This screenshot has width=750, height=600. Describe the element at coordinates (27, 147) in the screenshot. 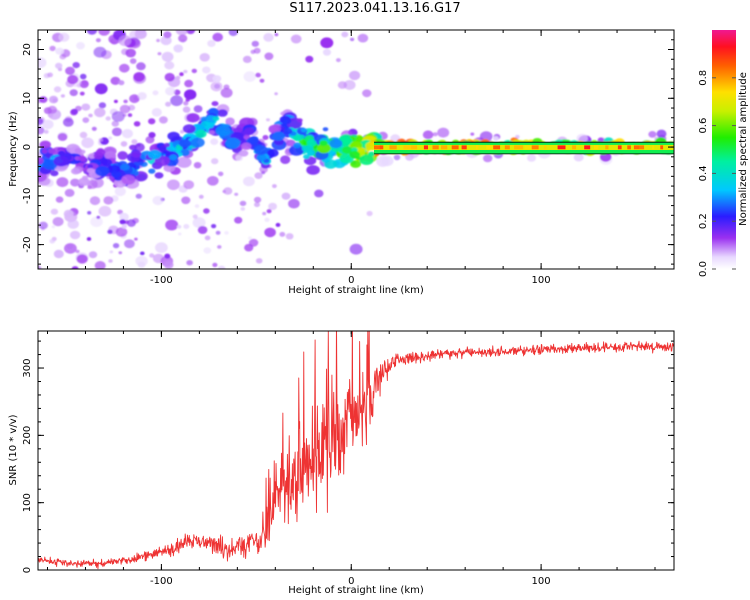

I see `y-tick-label: 0` at that location.